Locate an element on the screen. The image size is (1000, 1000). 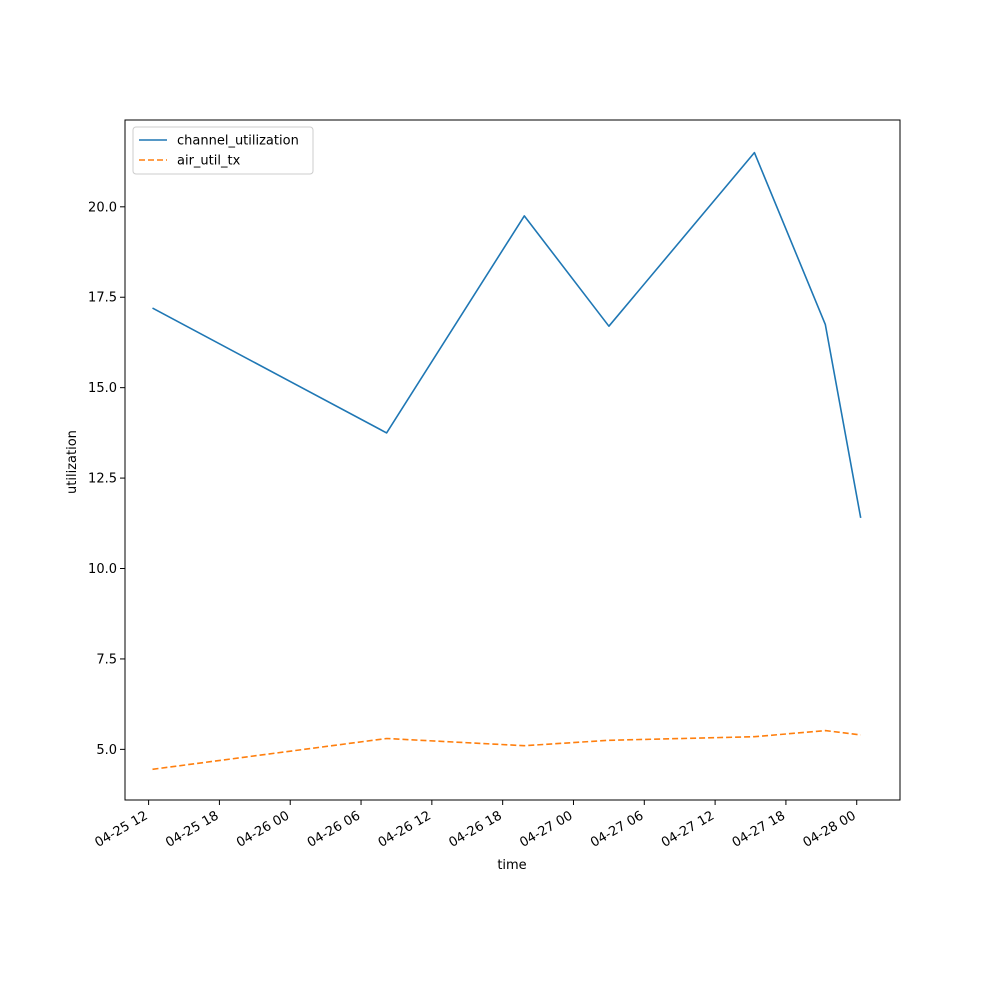
y-tick-label: 20.0 is located at coordinates (102, 207).